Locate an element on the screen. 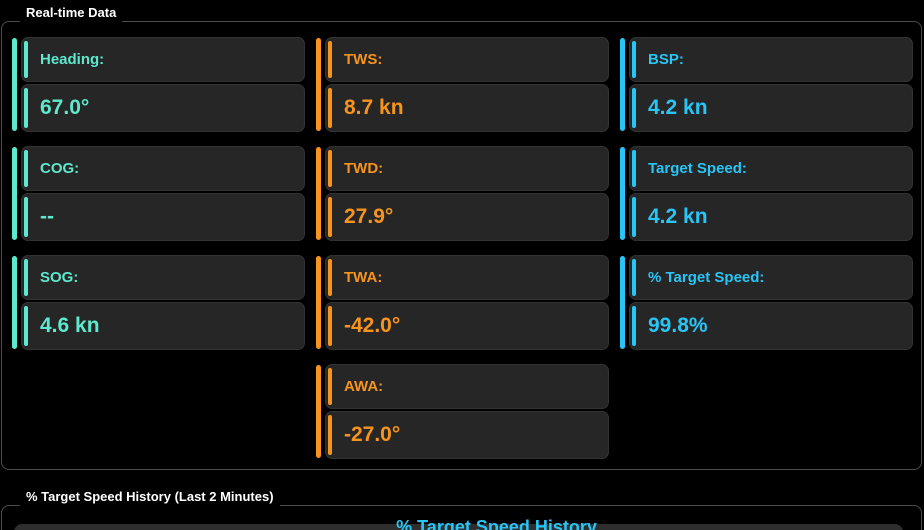  metric-label-panel: COG: is located at coordinates (163, 168).